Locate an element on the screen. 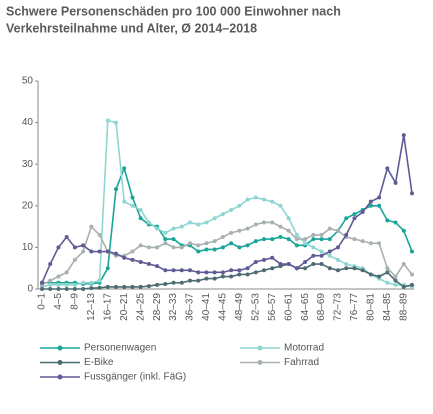 The width and height of the screenshot is (433, 414). y-tick-label: 30 is located at coordinates (28, 164).